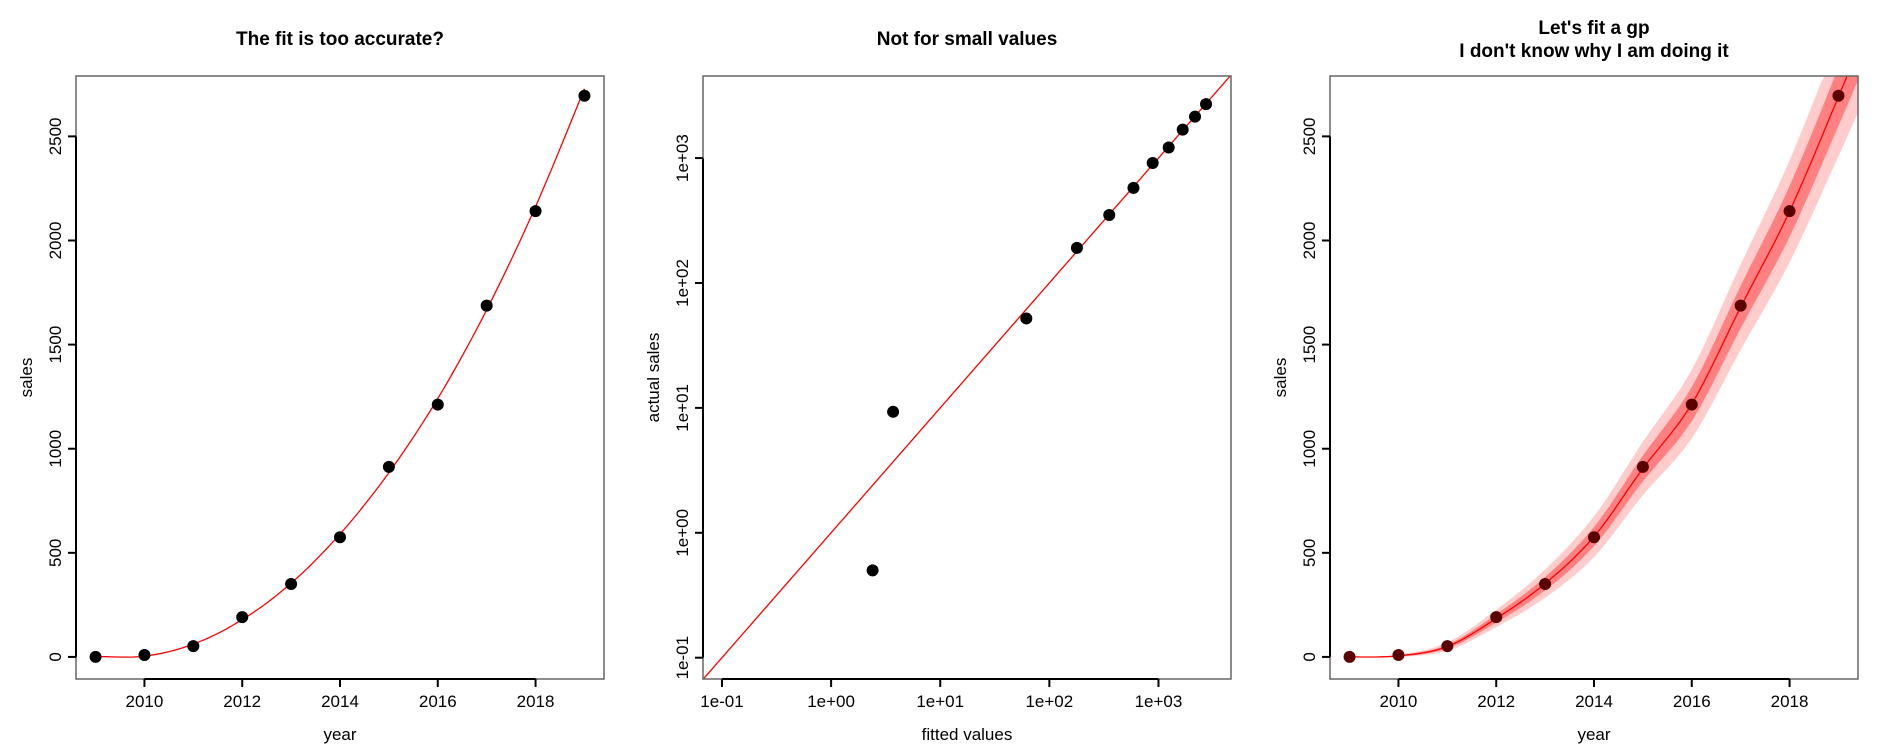 This screenshot has width=1880, height=756. I want to click on chart-title: Not for small values, so click(967, 39).